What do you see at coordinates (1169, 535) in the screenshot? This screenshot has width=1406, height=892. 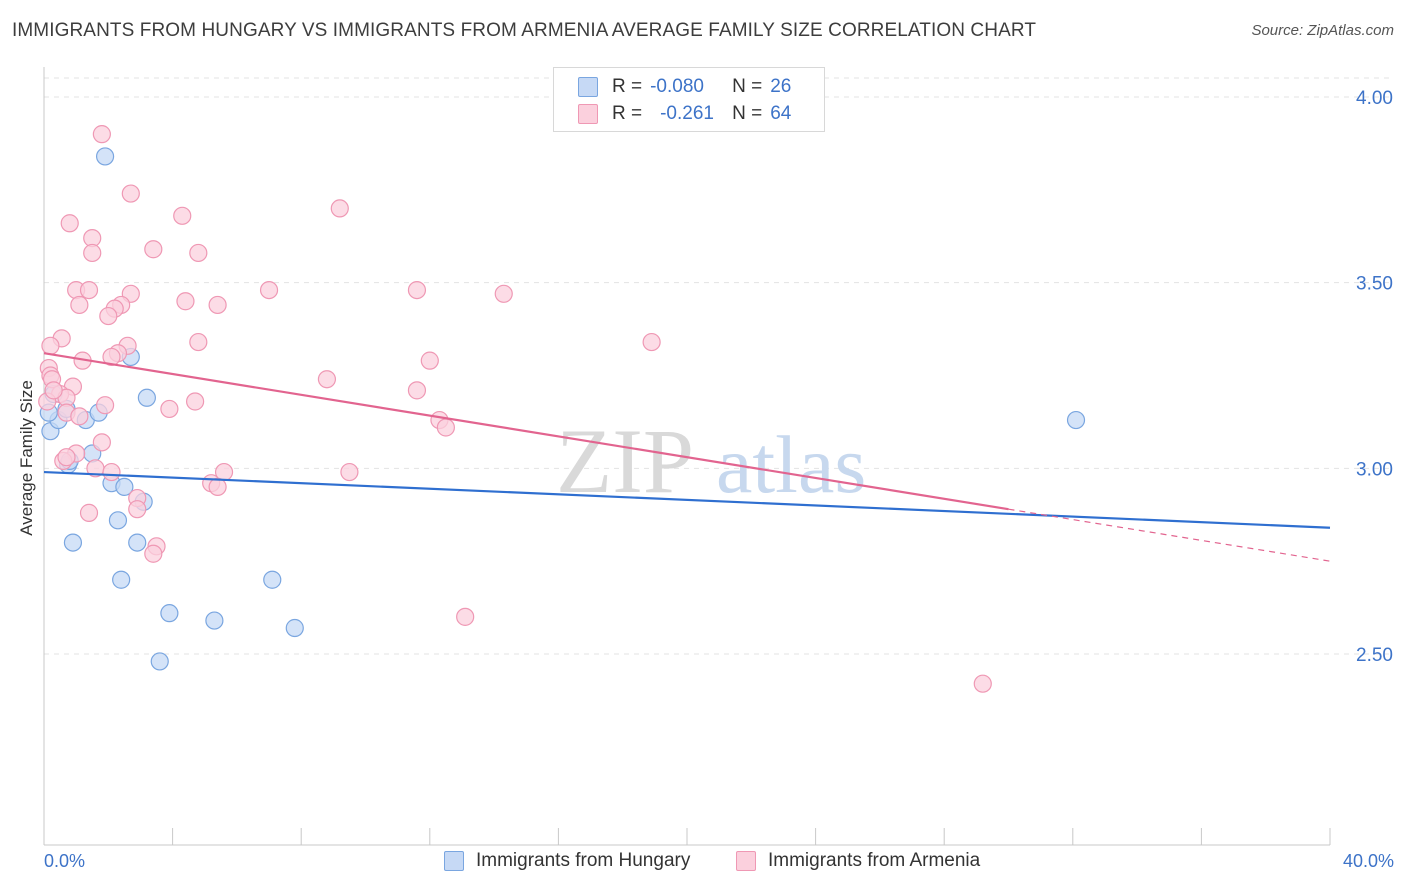 I see `armenia-trend-extension` at bounding box center [1169, 535].